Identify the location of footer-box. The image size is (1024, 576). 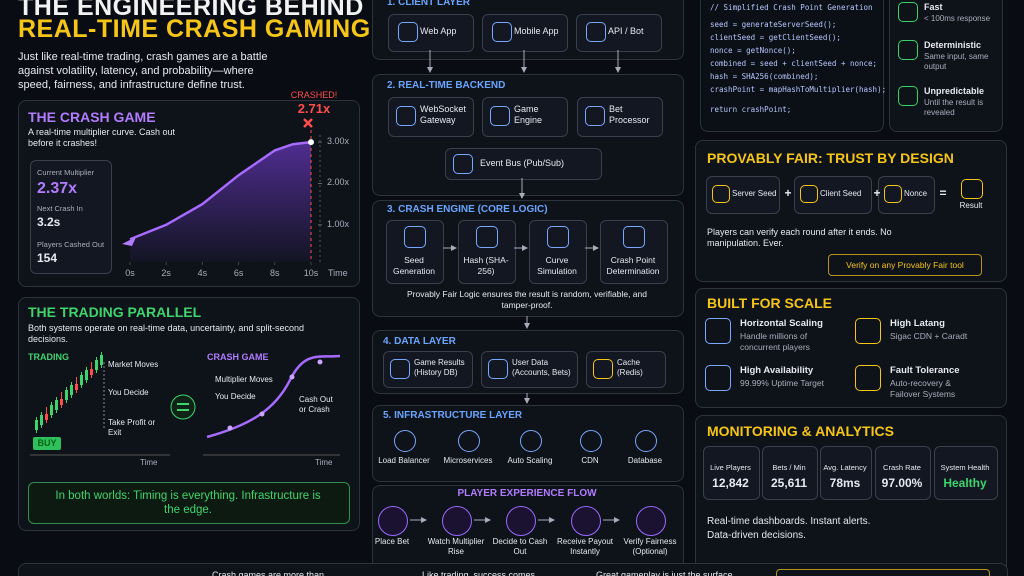
(883, 572).